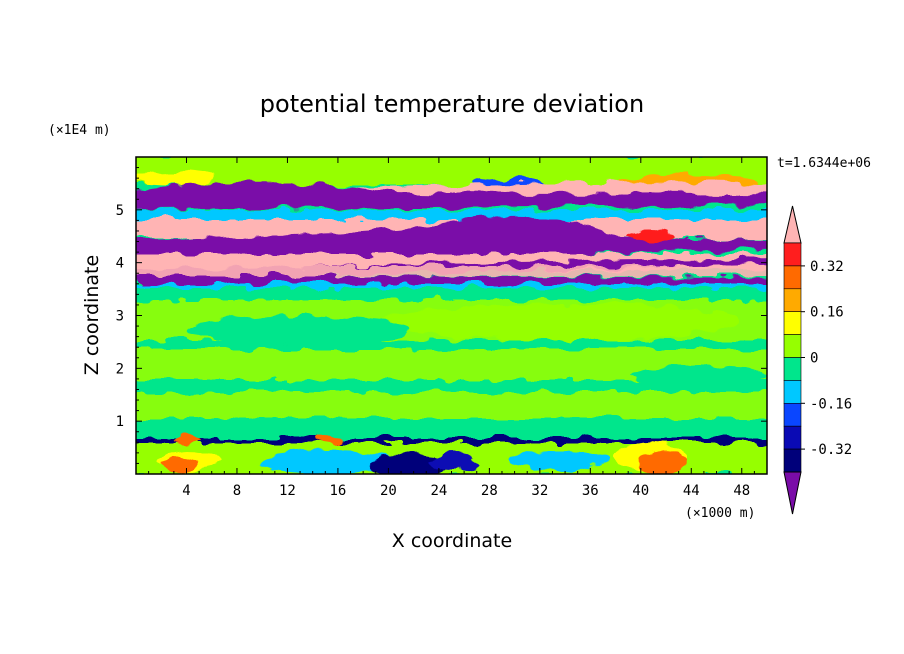  Describe the element at coordinates (455, 462) in the screenshot. I see `blue-patch` at that location.